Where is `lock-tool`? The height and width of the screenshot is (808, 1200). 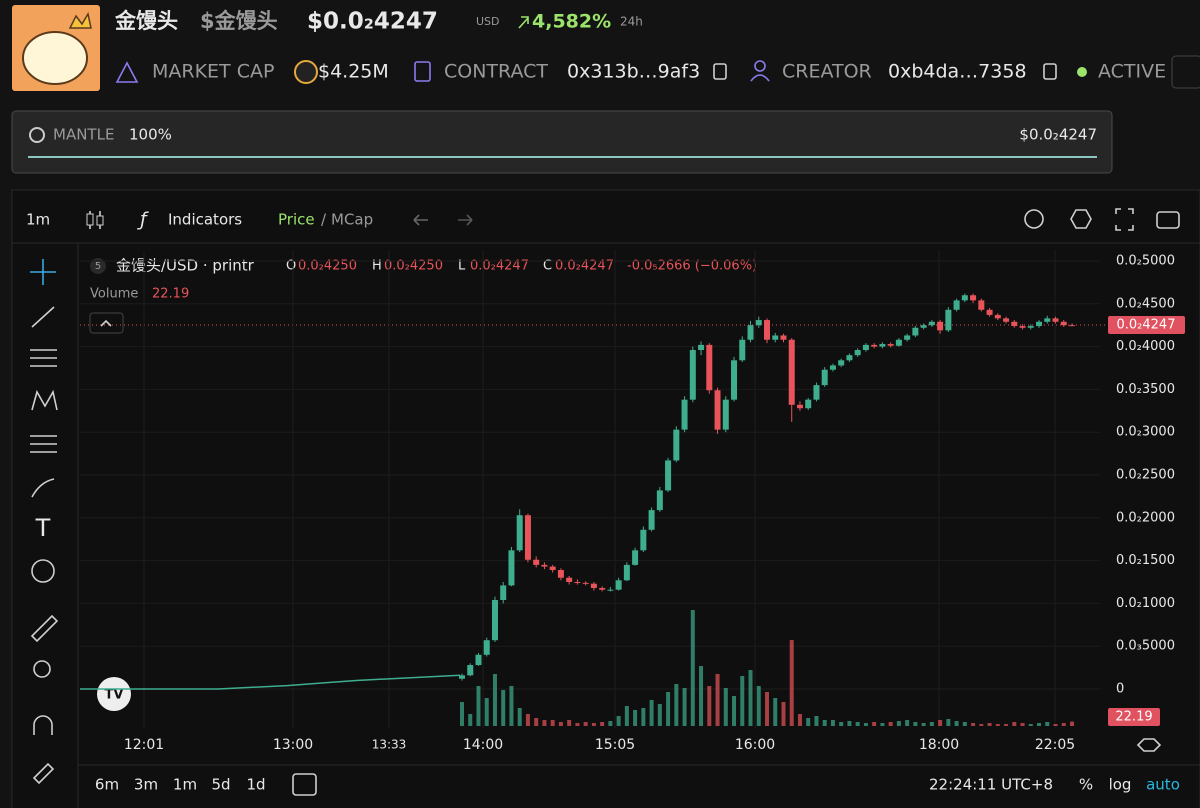
lock-tool is located at coordinates (43, 773).